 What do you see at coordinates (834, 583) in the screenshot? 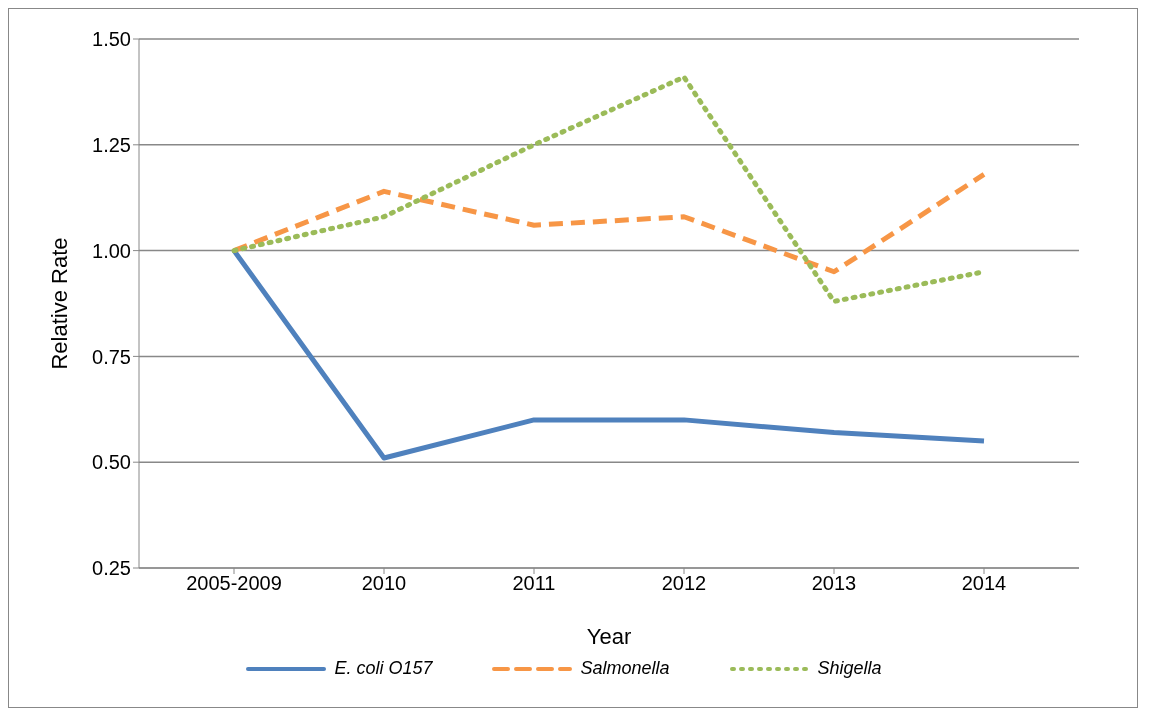
I see `x-tick-label: 2013` at bounding box center [834, 583].